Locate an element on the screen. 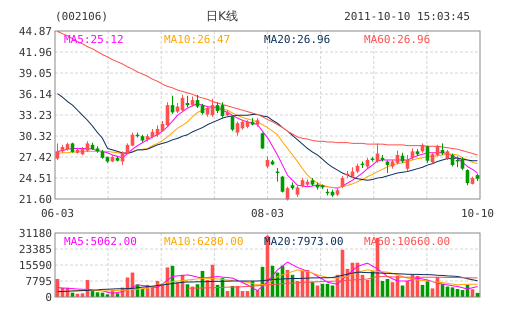 This screenshot has height=330, width=505. y-tick-label: 33.23 is located at coordinates (35, 115).